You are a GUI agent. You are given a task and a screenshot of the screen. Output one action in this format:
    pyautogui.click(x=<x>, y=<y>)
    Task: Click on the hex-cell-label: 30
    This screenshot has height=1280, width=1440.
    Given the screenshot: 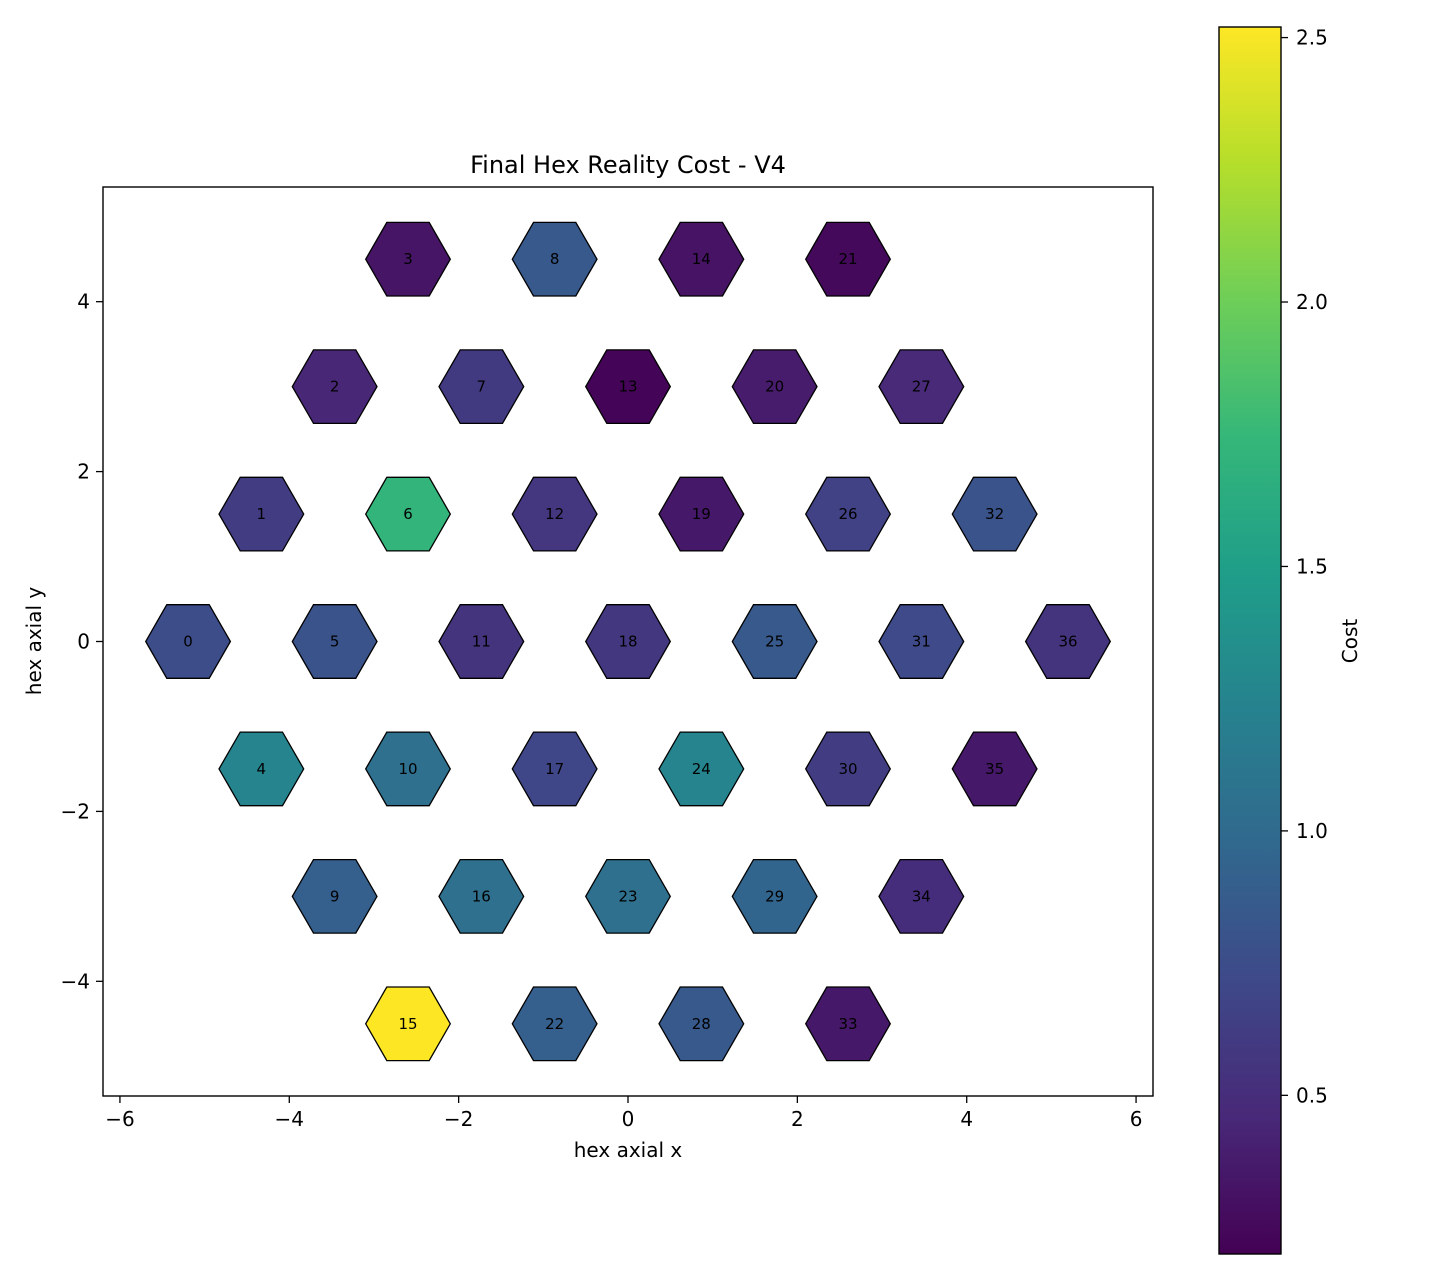 What is the action you would take?
    pyautogui.click(x=847, y=769)
    